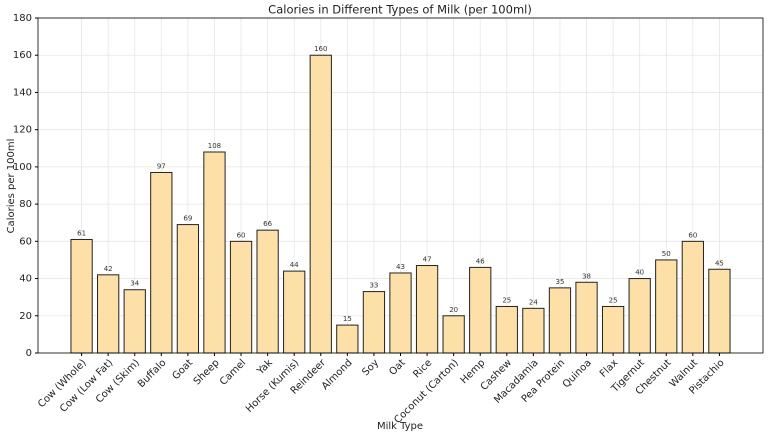 This screenshot has width=768, height=436. I want to click on value-label: 61, so click(81, 233).